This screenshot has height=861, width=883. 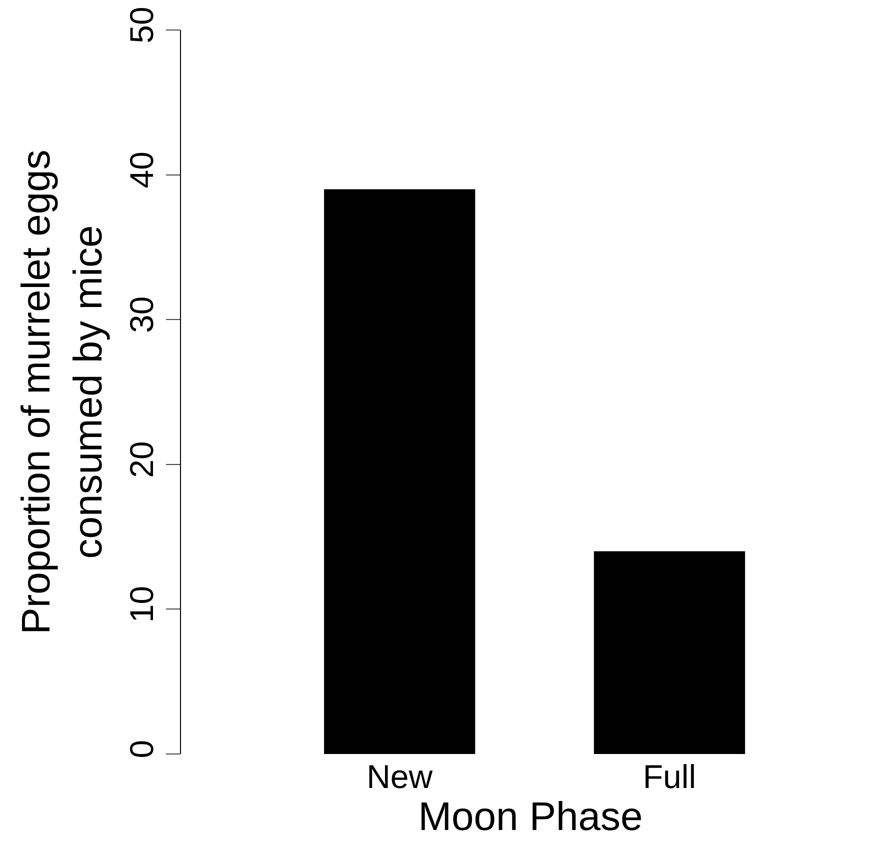 I want to click on y-tick-label: 10, so click(x=141, y=604).